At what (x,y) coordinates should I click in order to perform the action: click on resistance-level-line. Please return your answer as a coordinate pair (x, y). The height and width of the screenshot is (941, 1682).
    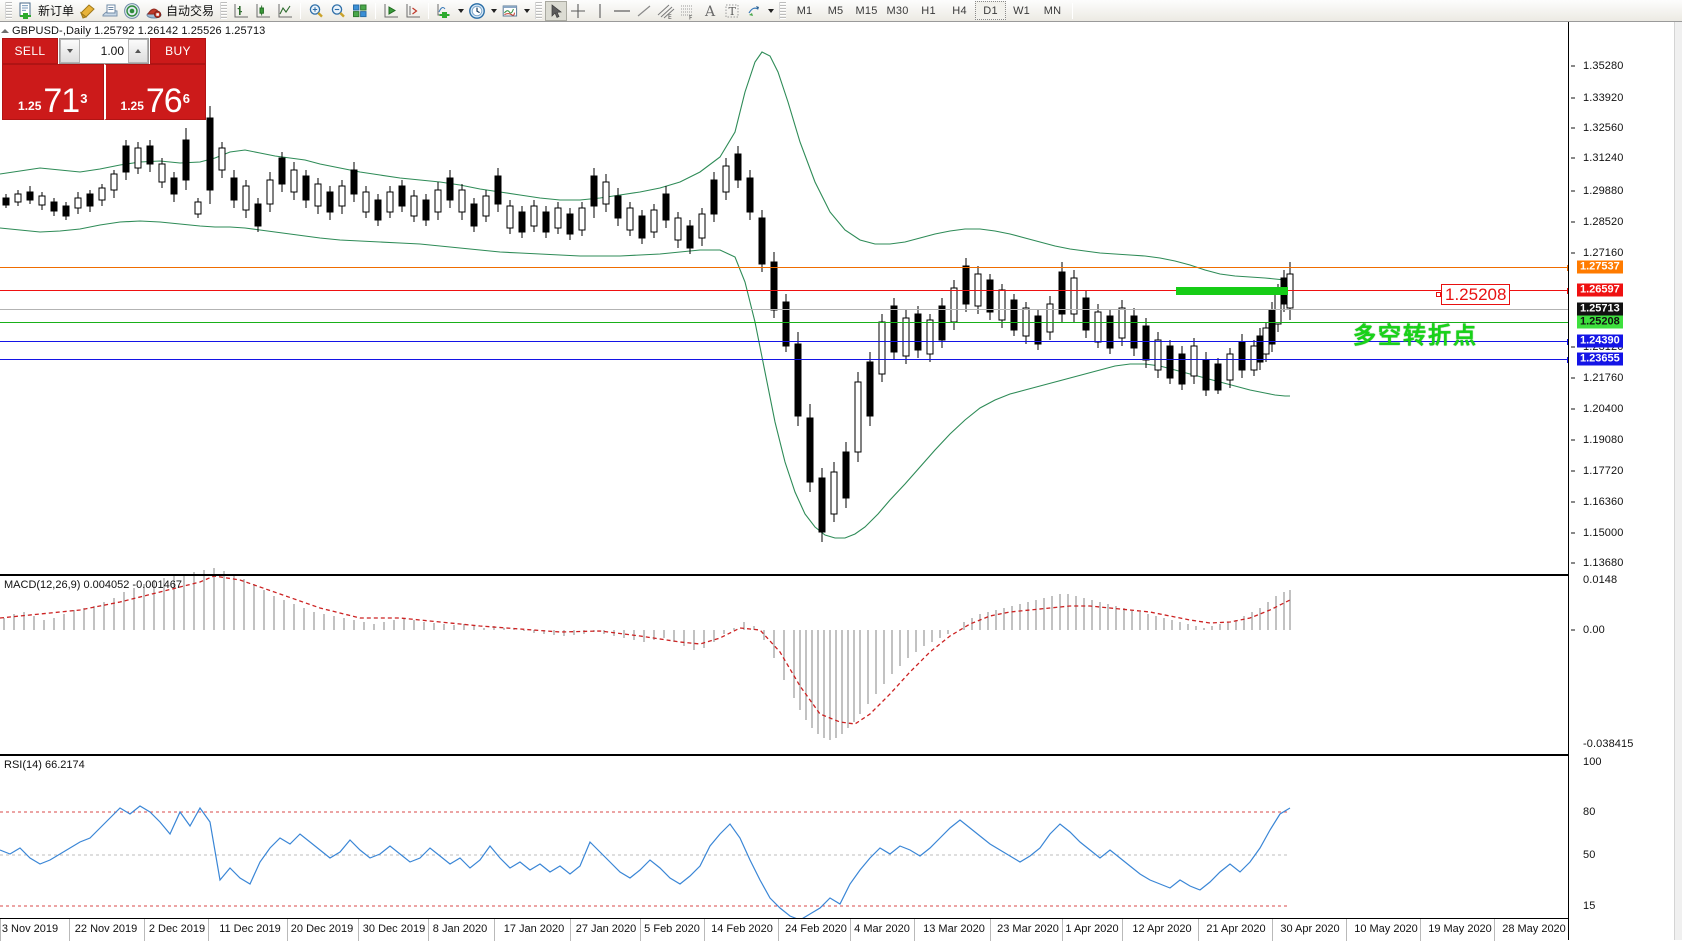
    Looking at the image, I should click on (784, 268).